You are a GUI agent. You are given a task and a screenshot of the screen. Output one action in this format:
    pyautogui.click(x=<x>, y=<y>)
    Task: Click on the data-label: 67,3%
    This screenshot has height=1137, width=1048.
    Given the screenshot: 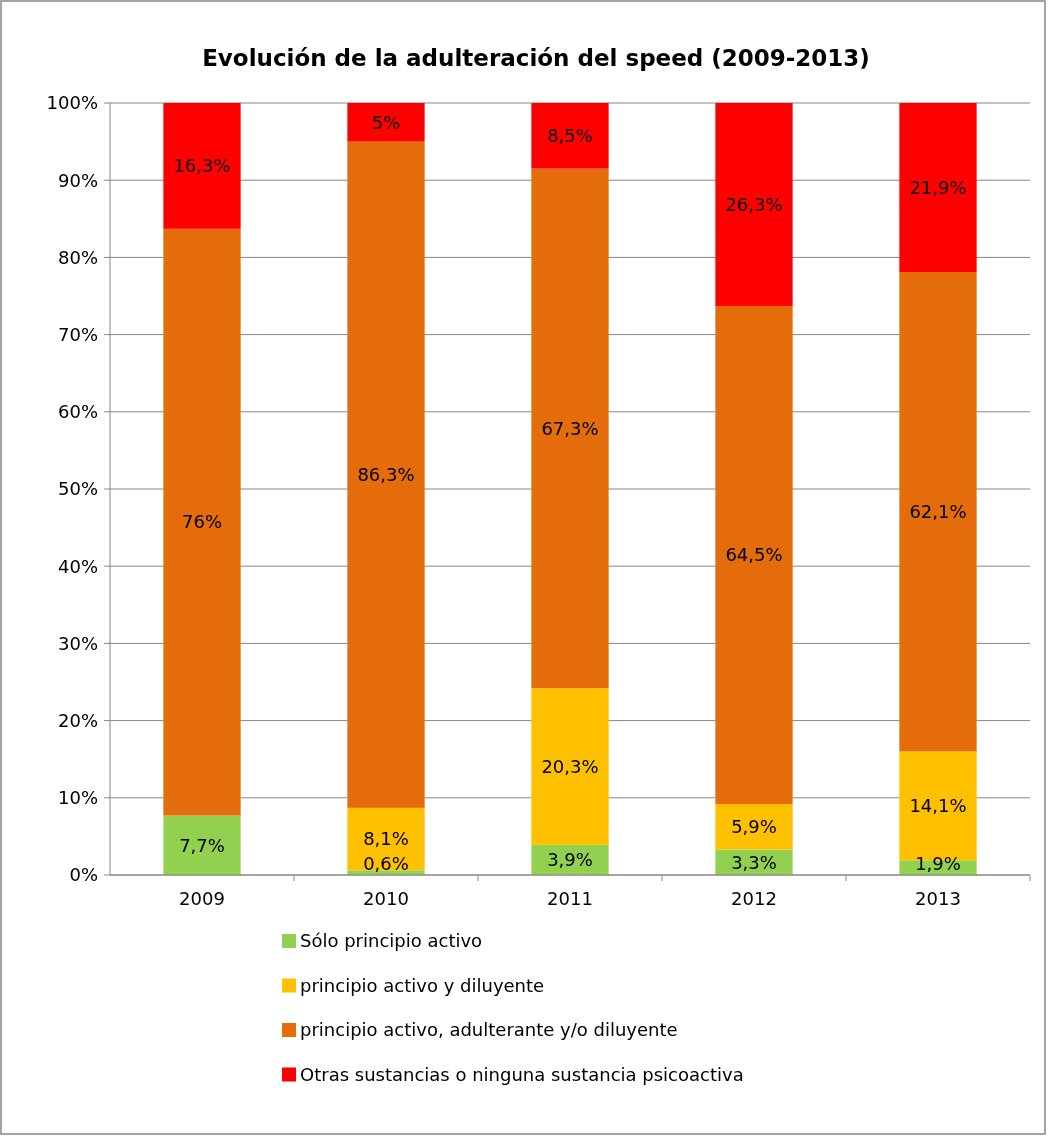 What is the action you would take?
    pyautogui.click(x=570, y=428)
    